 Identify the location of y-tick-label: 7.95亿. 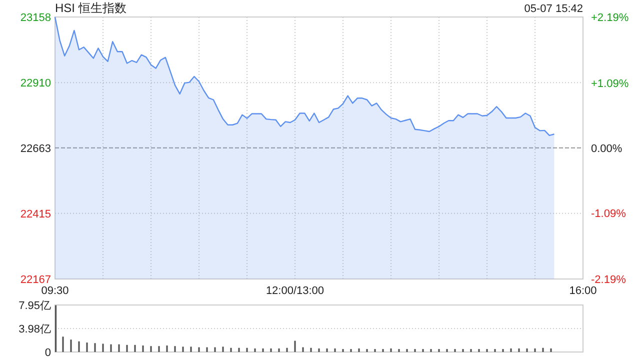
(34, 306).